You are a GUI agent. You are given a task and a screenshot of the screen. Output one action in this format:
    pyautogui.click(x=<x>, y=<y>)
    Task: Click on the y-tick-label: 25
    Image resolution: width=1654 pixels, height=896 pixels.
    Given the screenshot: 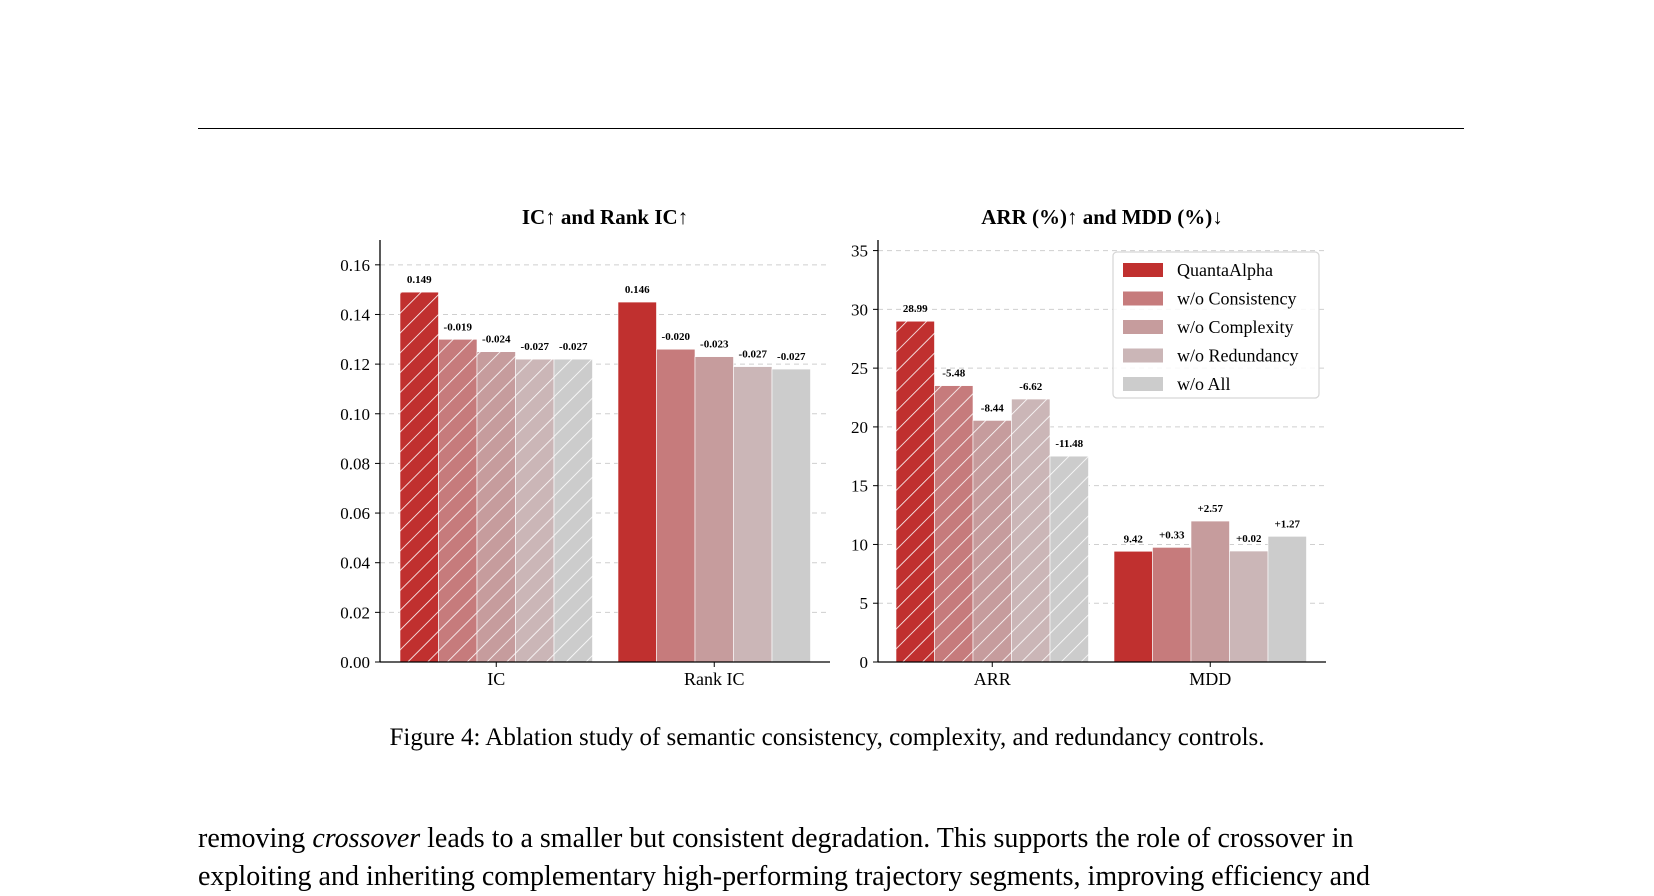 What is the action you would take?
    pyautogui.click(x=859, y=368)
    